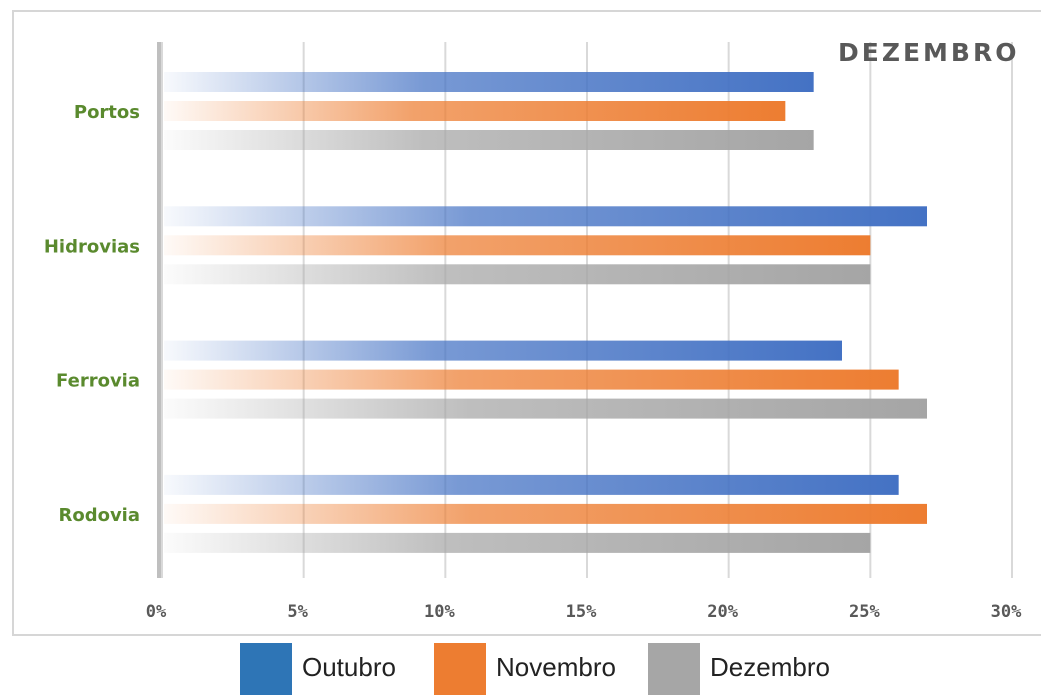  Describe the element at coordinates (99, 515) in the screenshot. I see `category-label-rodovia: Rodovia` at that location.